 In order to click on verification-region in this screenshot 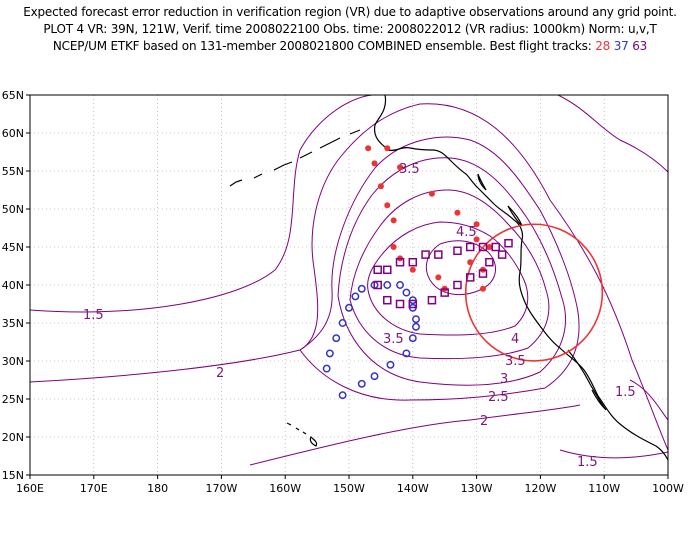, I will do `click(534, 292)`.